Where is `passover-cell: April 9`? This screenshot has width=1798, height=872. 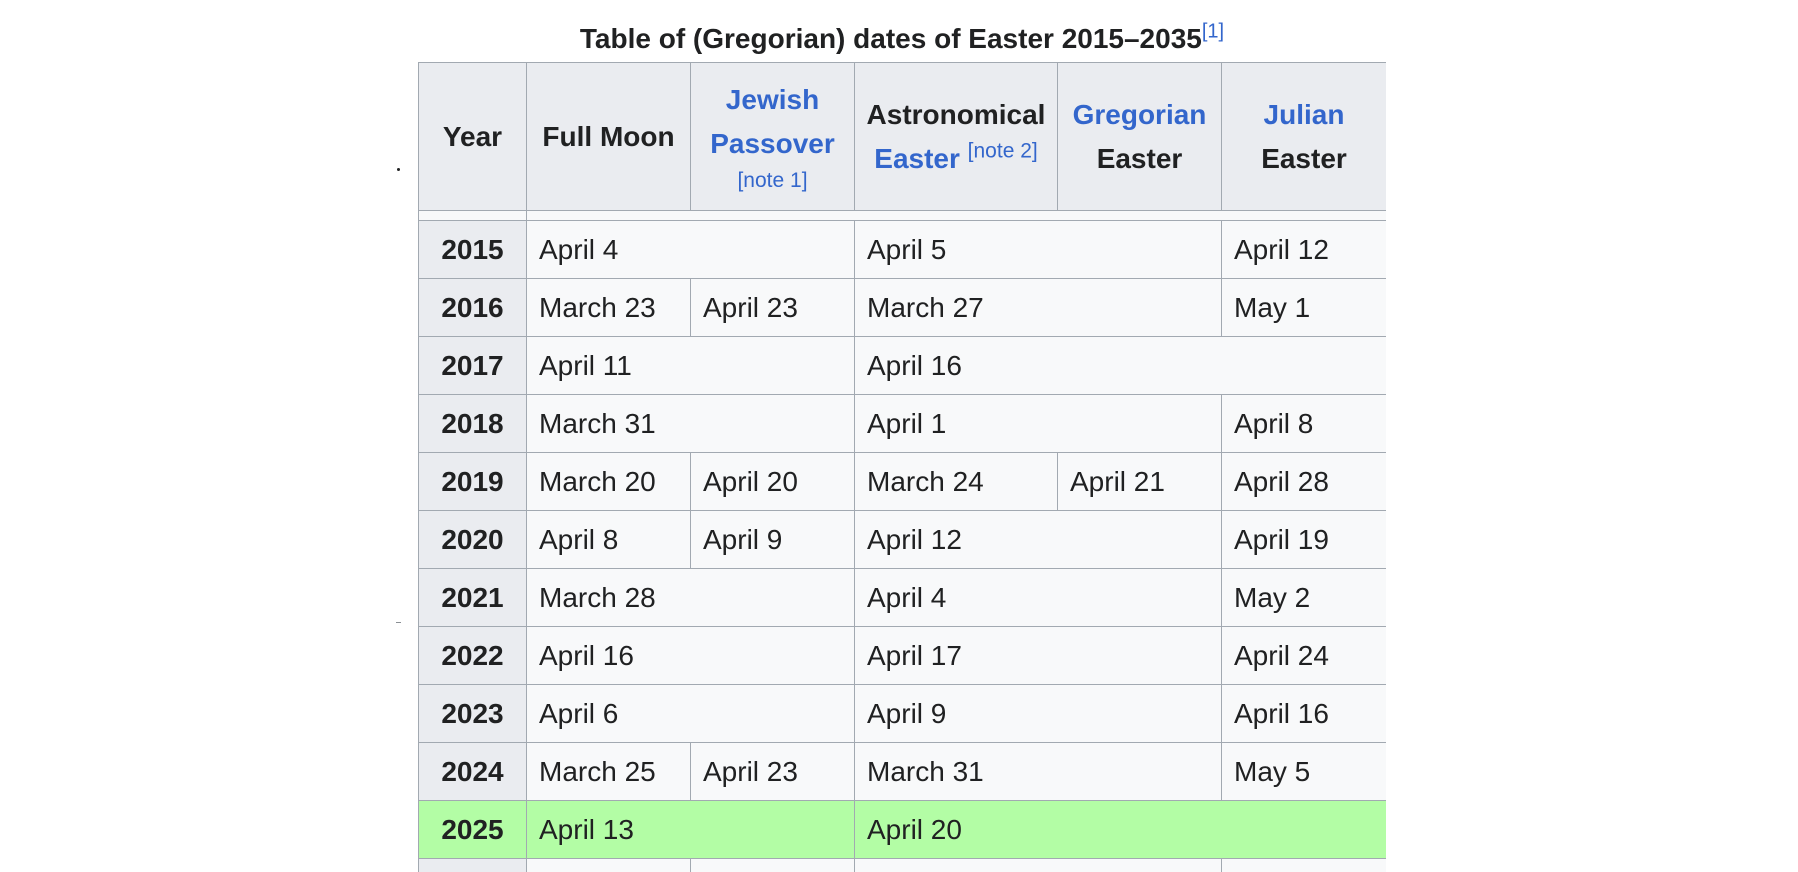 passover-cell: April 9 is located at coordinates (772, 539).